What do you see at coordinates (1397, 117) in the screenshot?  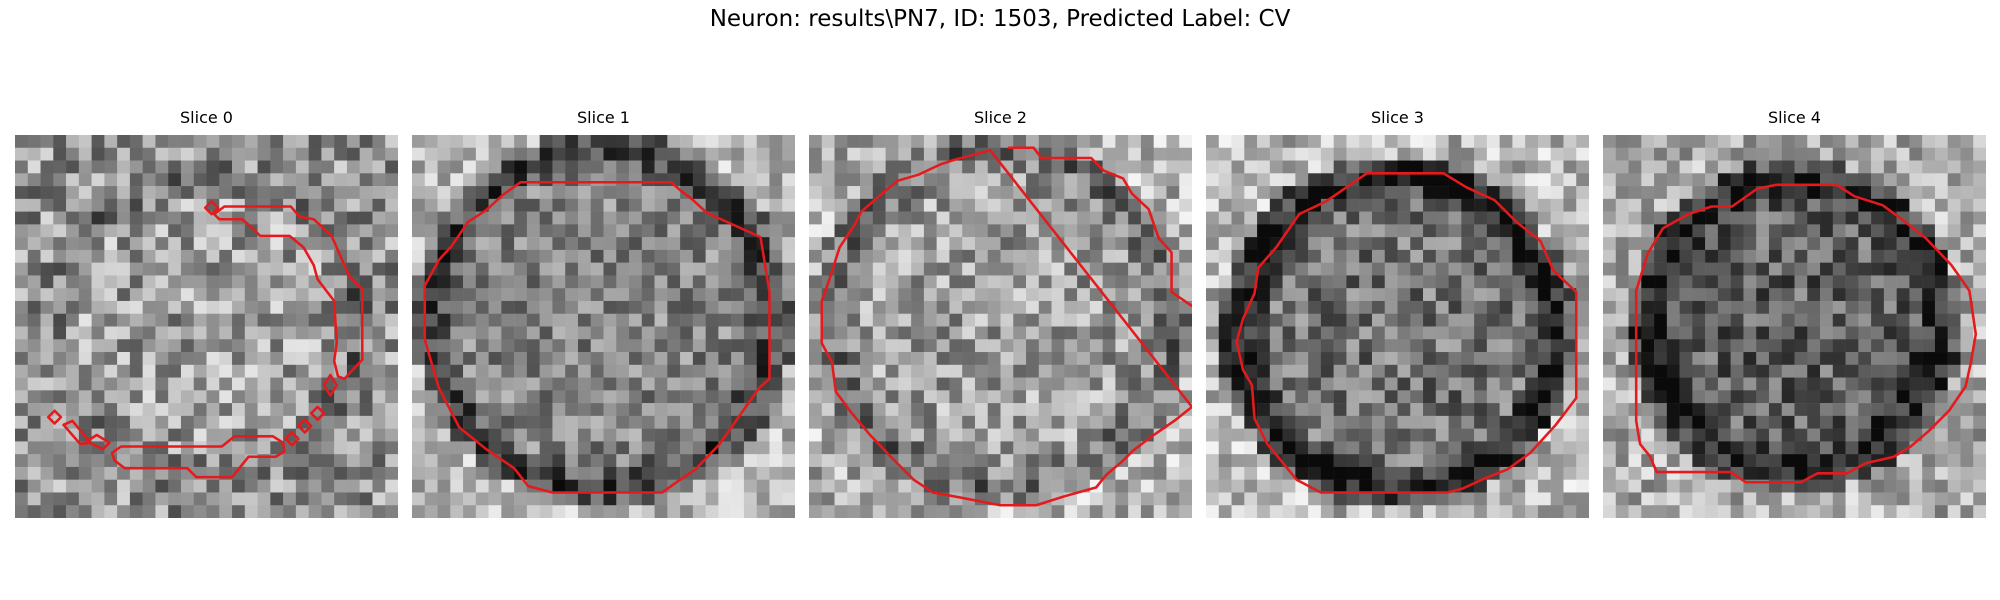 I see `slice-title-3: Slice 3` at bounding box center [1397, 117].